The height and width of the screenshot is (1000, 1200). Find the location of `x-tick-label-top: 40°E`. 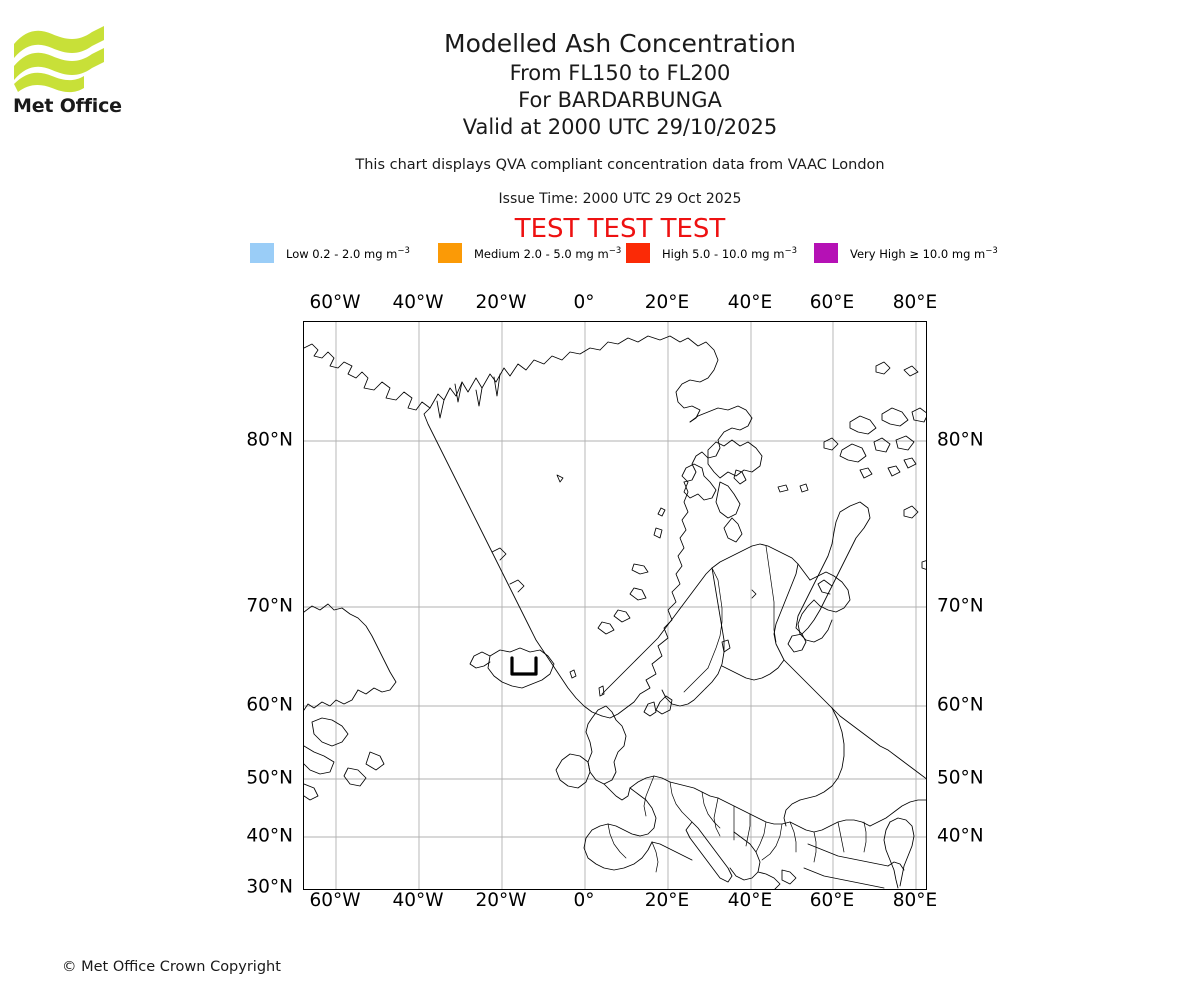

x-tick-label-top: 40°E is located at coordinates (750, 302).